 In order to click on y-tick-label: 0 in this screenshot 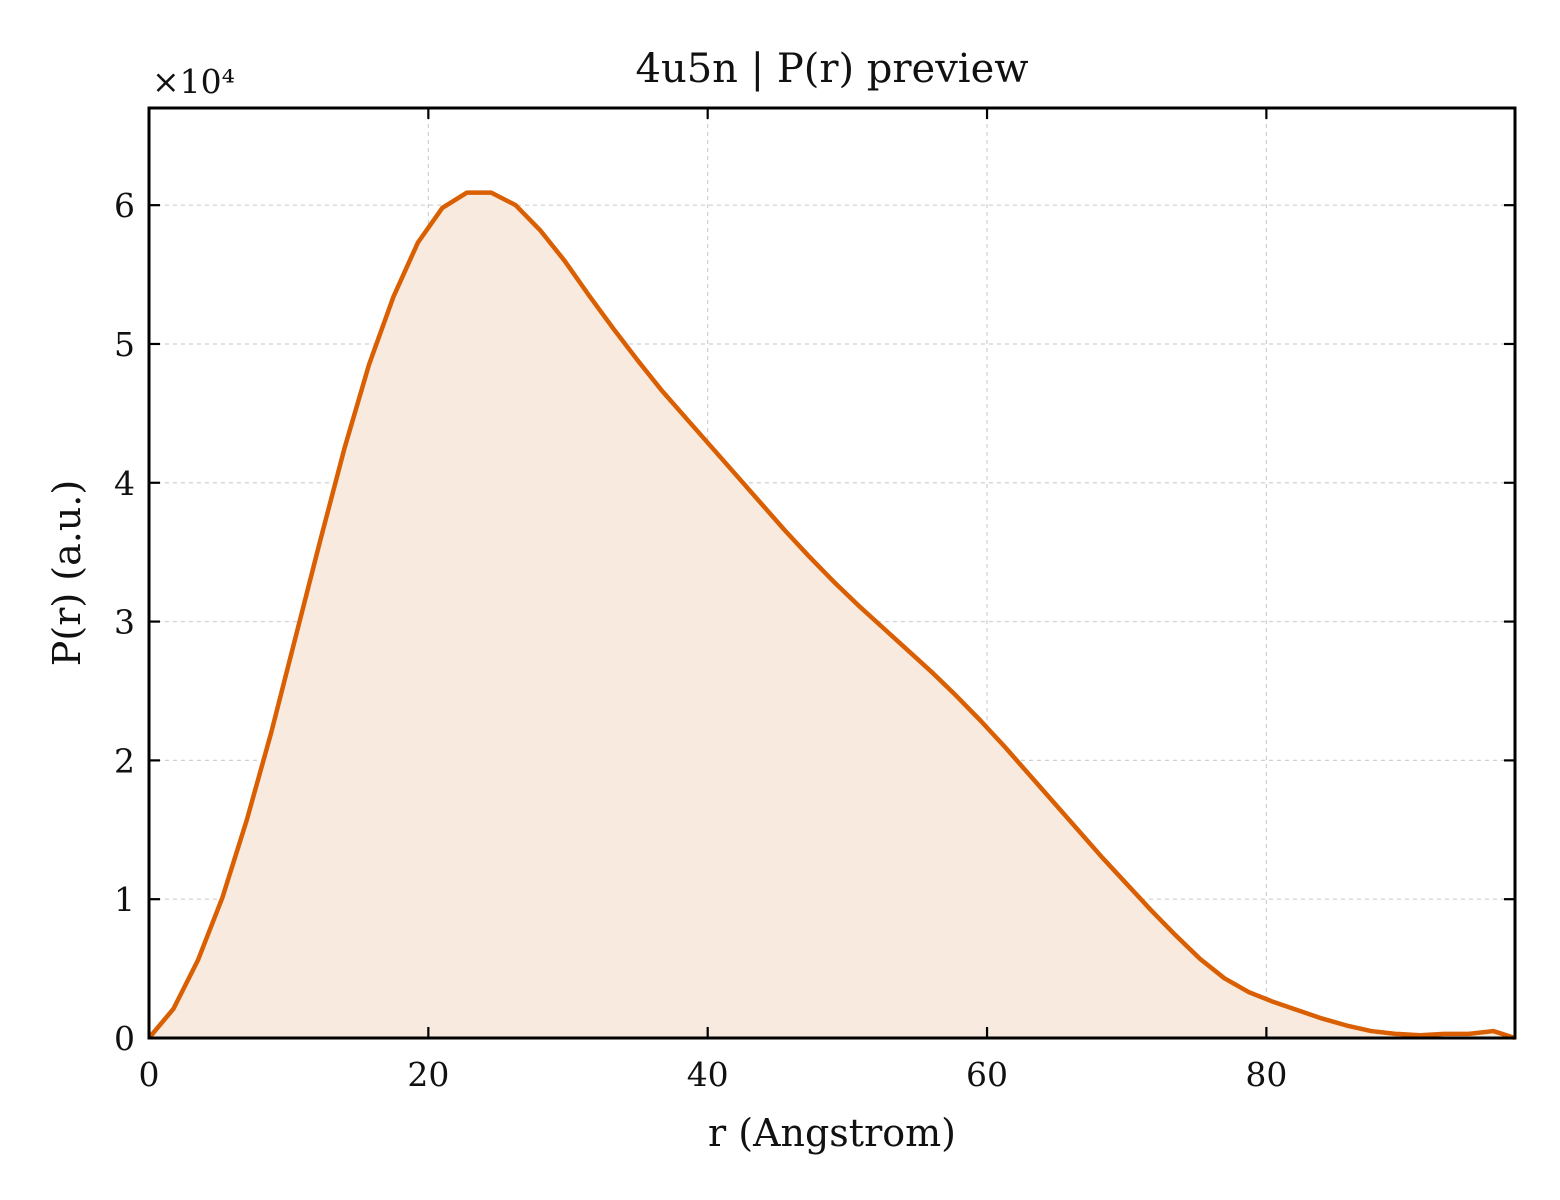, I will do `click(124, 1038)`.